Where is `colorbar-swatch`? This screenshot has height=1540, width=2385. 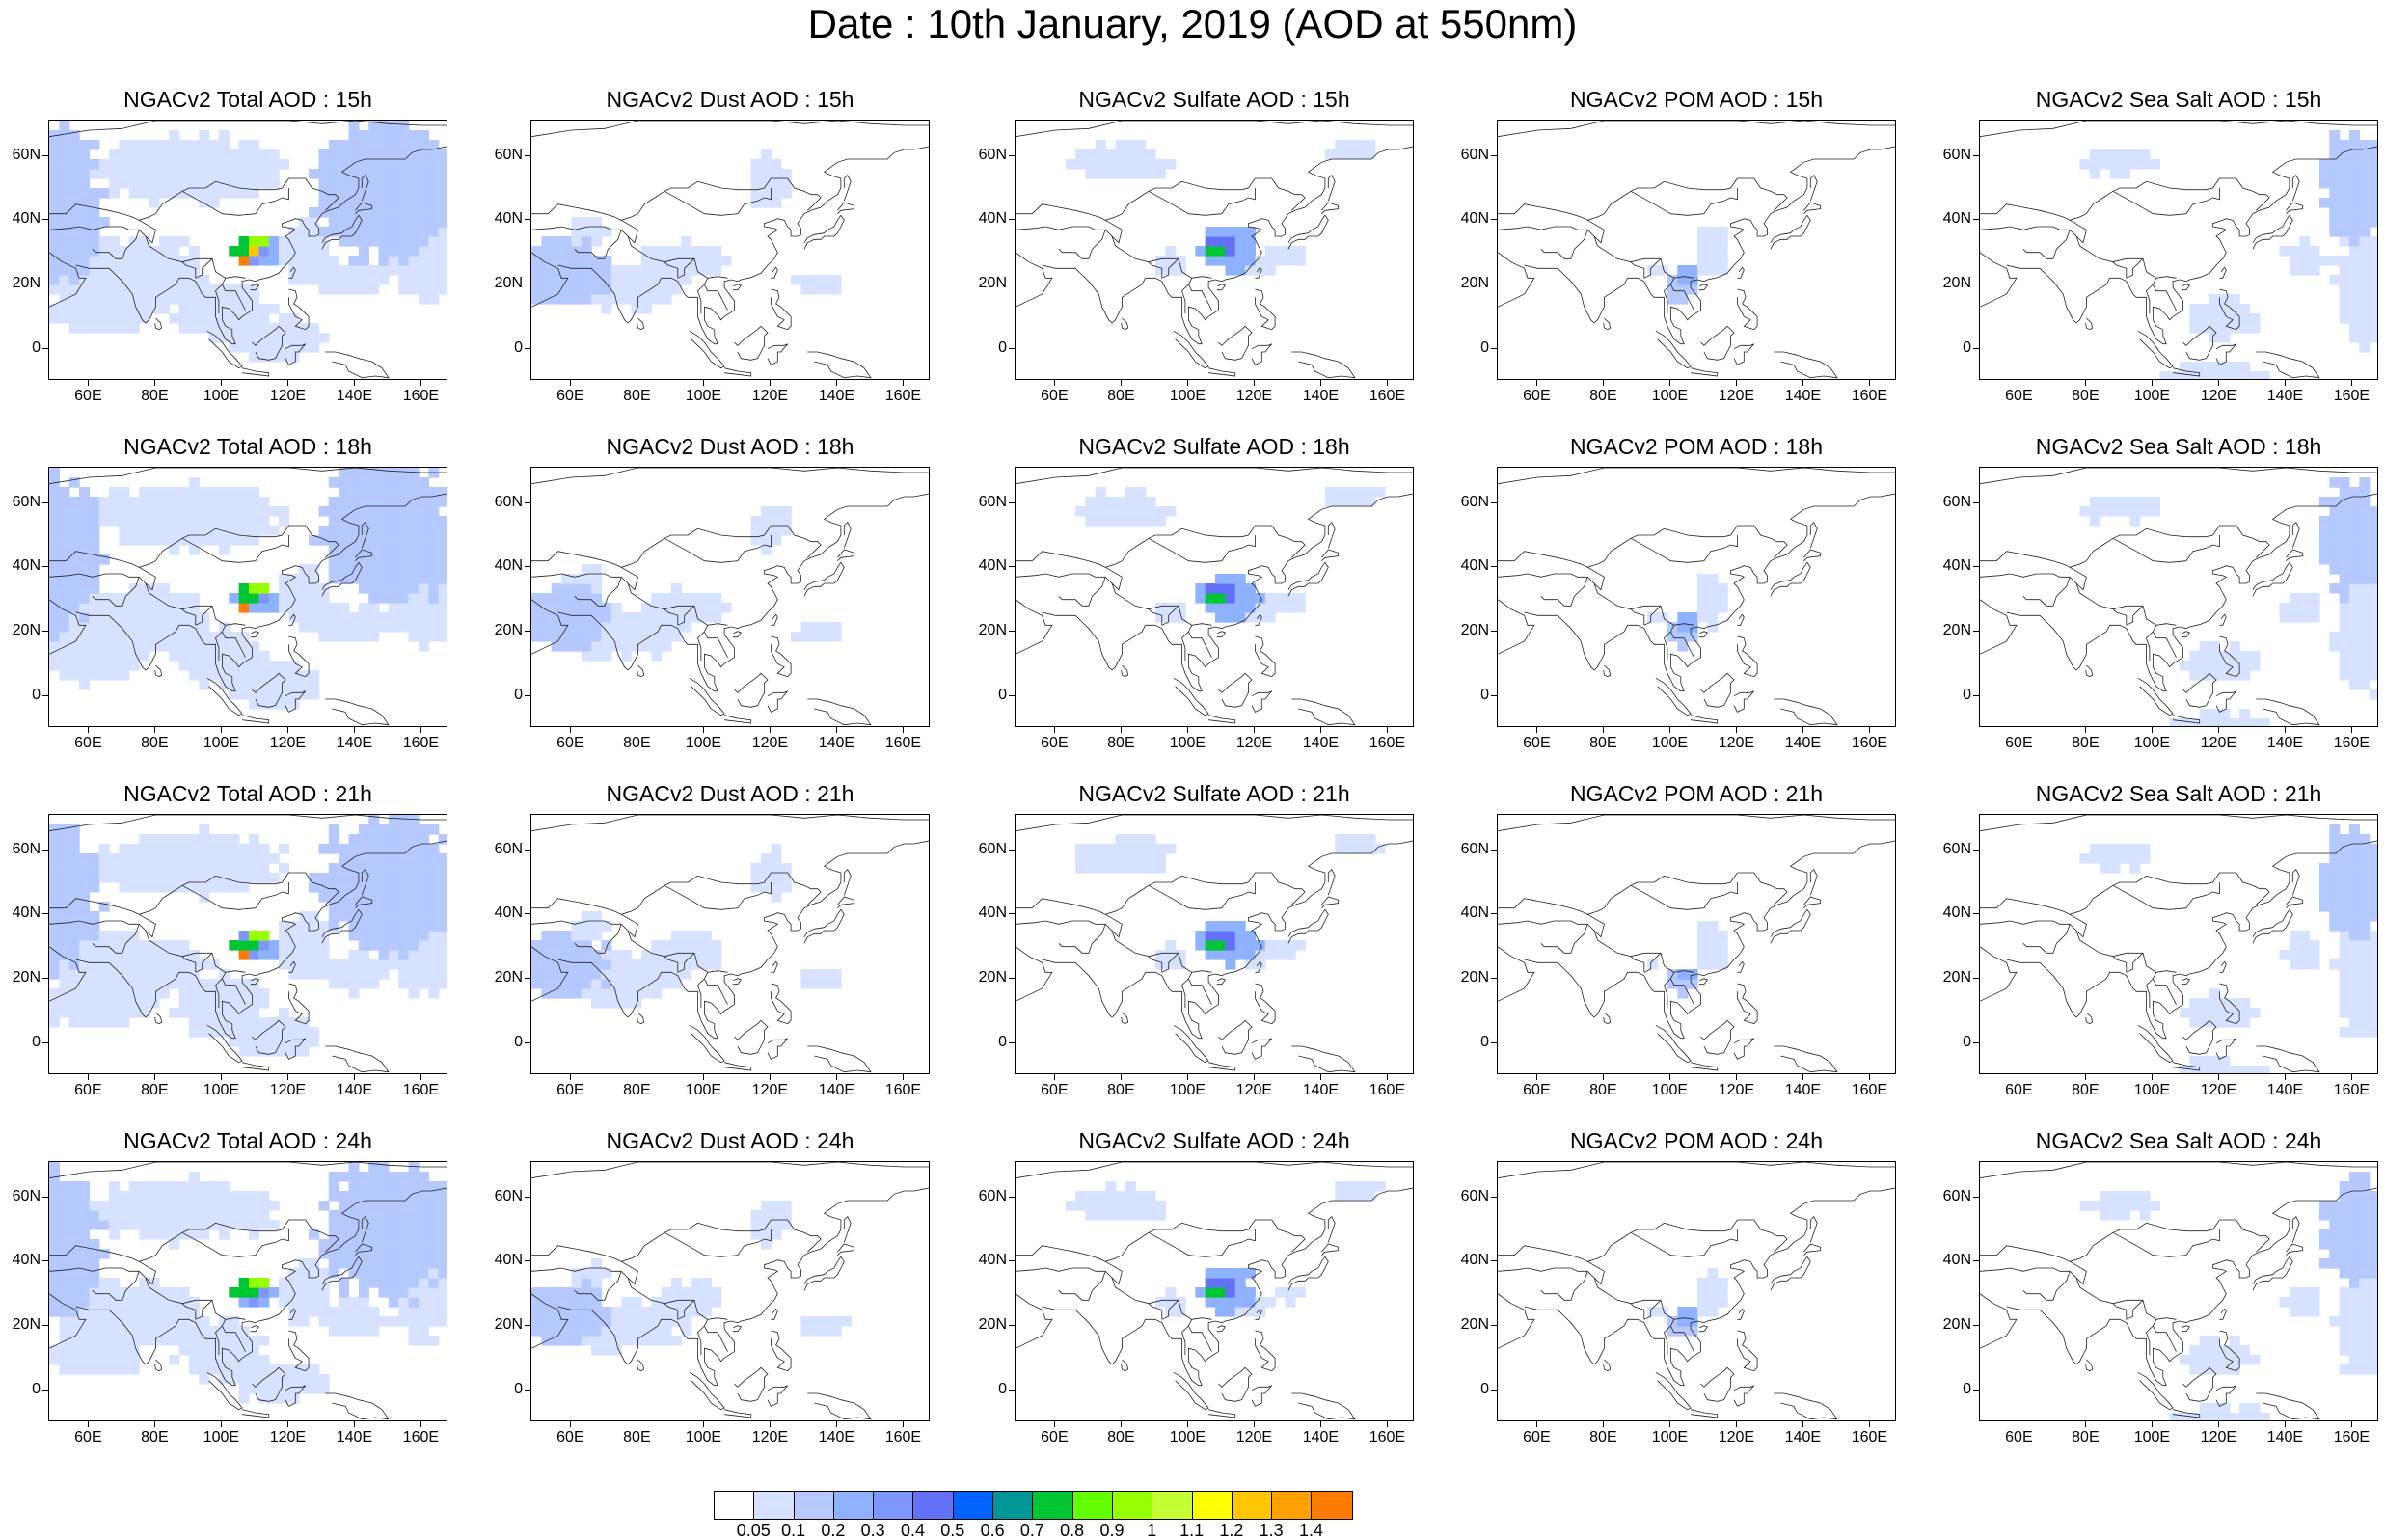 colorbar-swatch is located at coordinates (1212, 1505).